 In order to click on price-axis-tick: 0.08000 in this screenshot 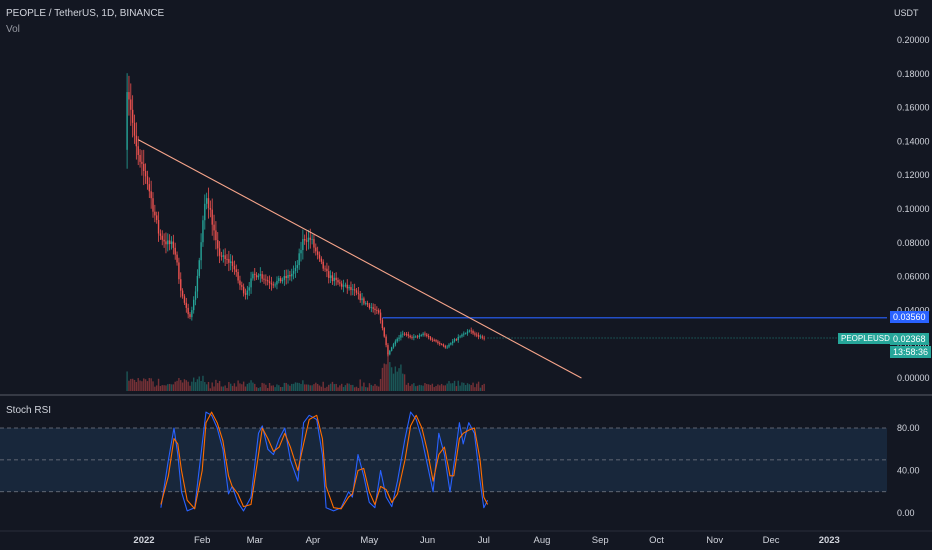, I will do `click(913, 243)`.